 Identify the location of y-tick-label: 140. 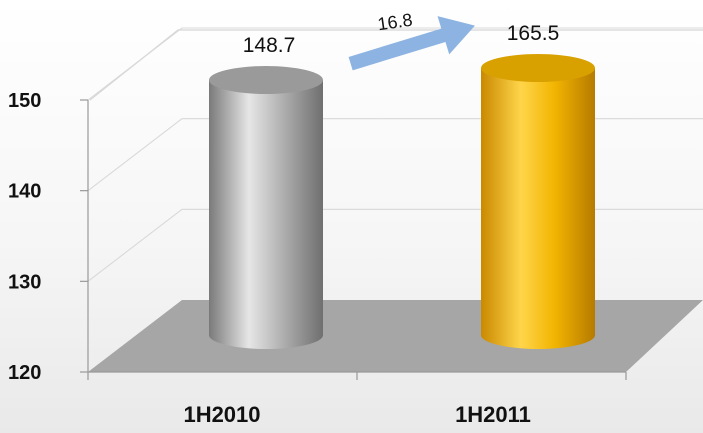
(24, 192).